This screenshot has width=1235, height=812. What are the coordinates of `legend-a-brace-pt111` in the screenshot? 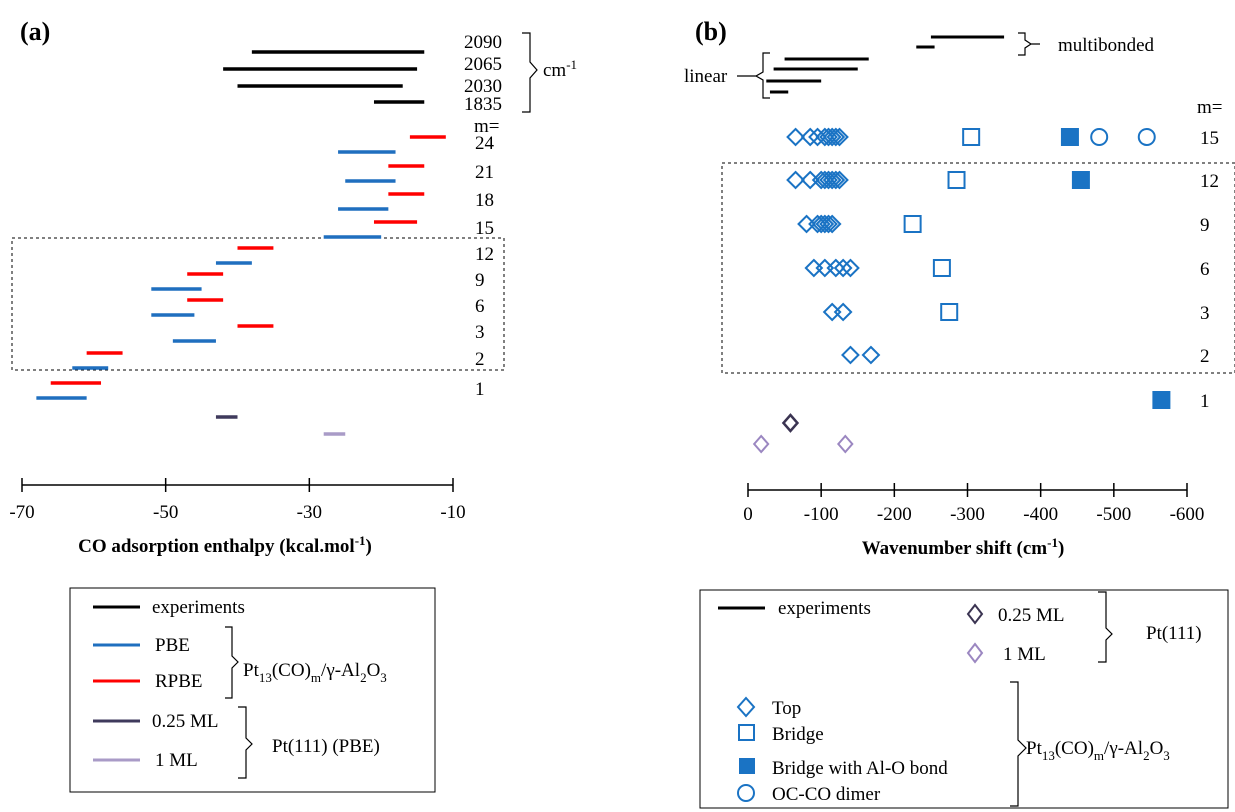 It's located at (245, 742).